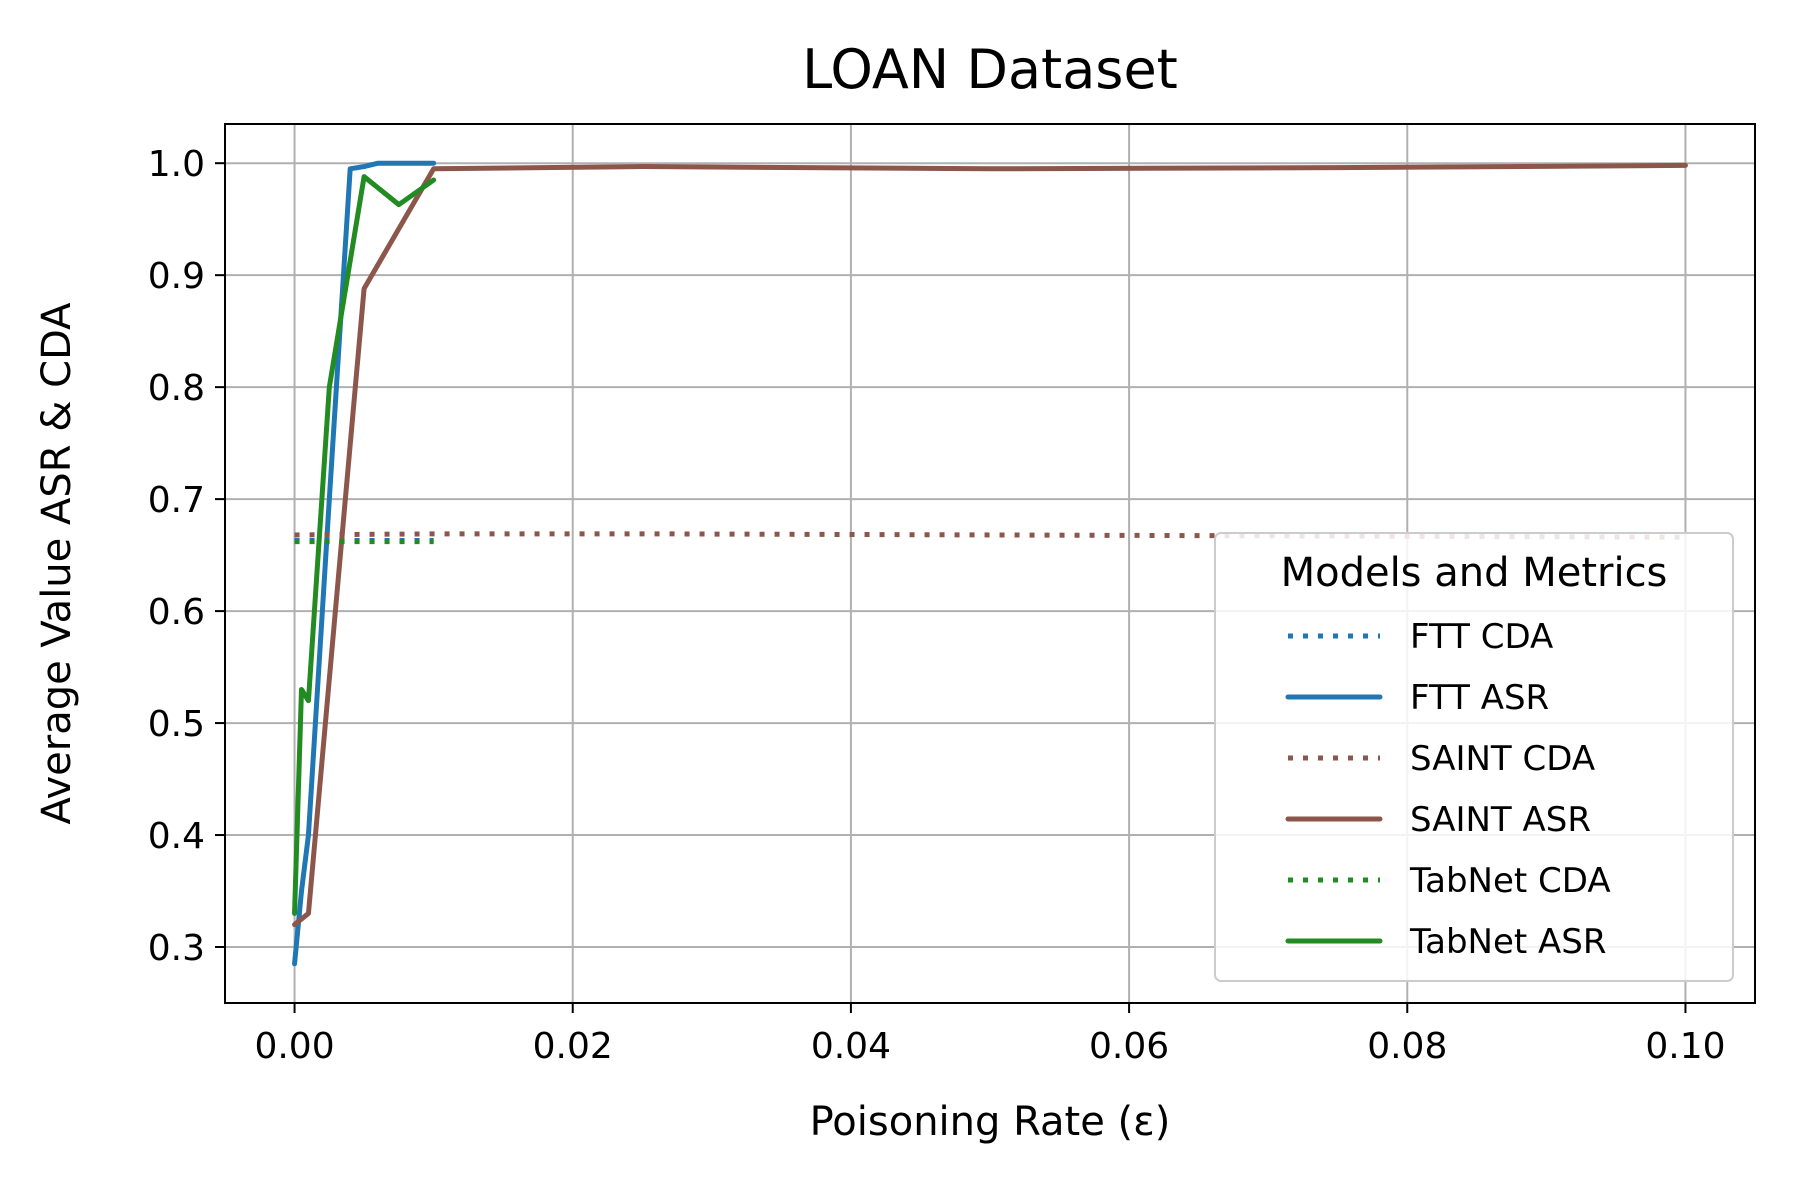 The width and height of the screenshot is (1800, 1200). I want to click on x-tick-label: 0.08, so click(1407, 1046).